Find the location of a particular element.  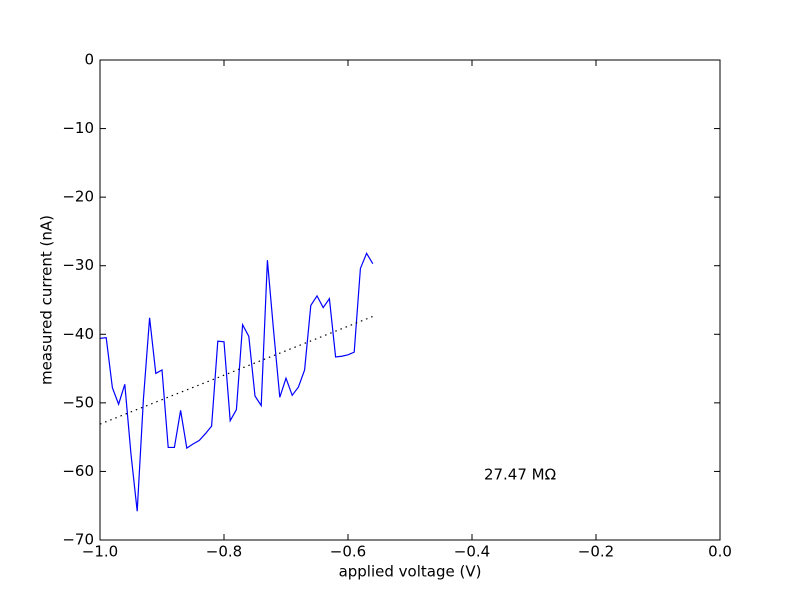

y-tick-label: −60 is located at coordinates (78, 471).